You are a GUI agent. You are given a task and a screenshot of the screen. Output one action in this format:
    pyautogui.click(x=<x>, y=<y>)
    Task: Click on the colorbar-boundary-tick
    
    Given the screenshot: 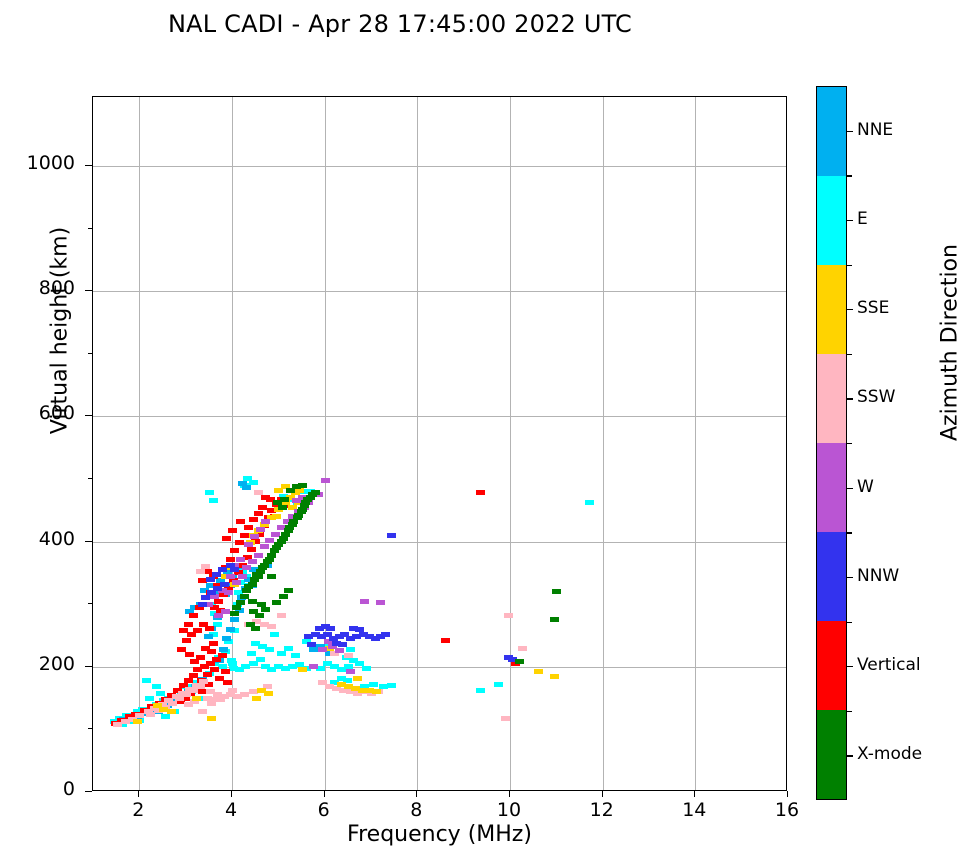 What is the action you would take?
    pyautogui.click(x=849, y=711)
    